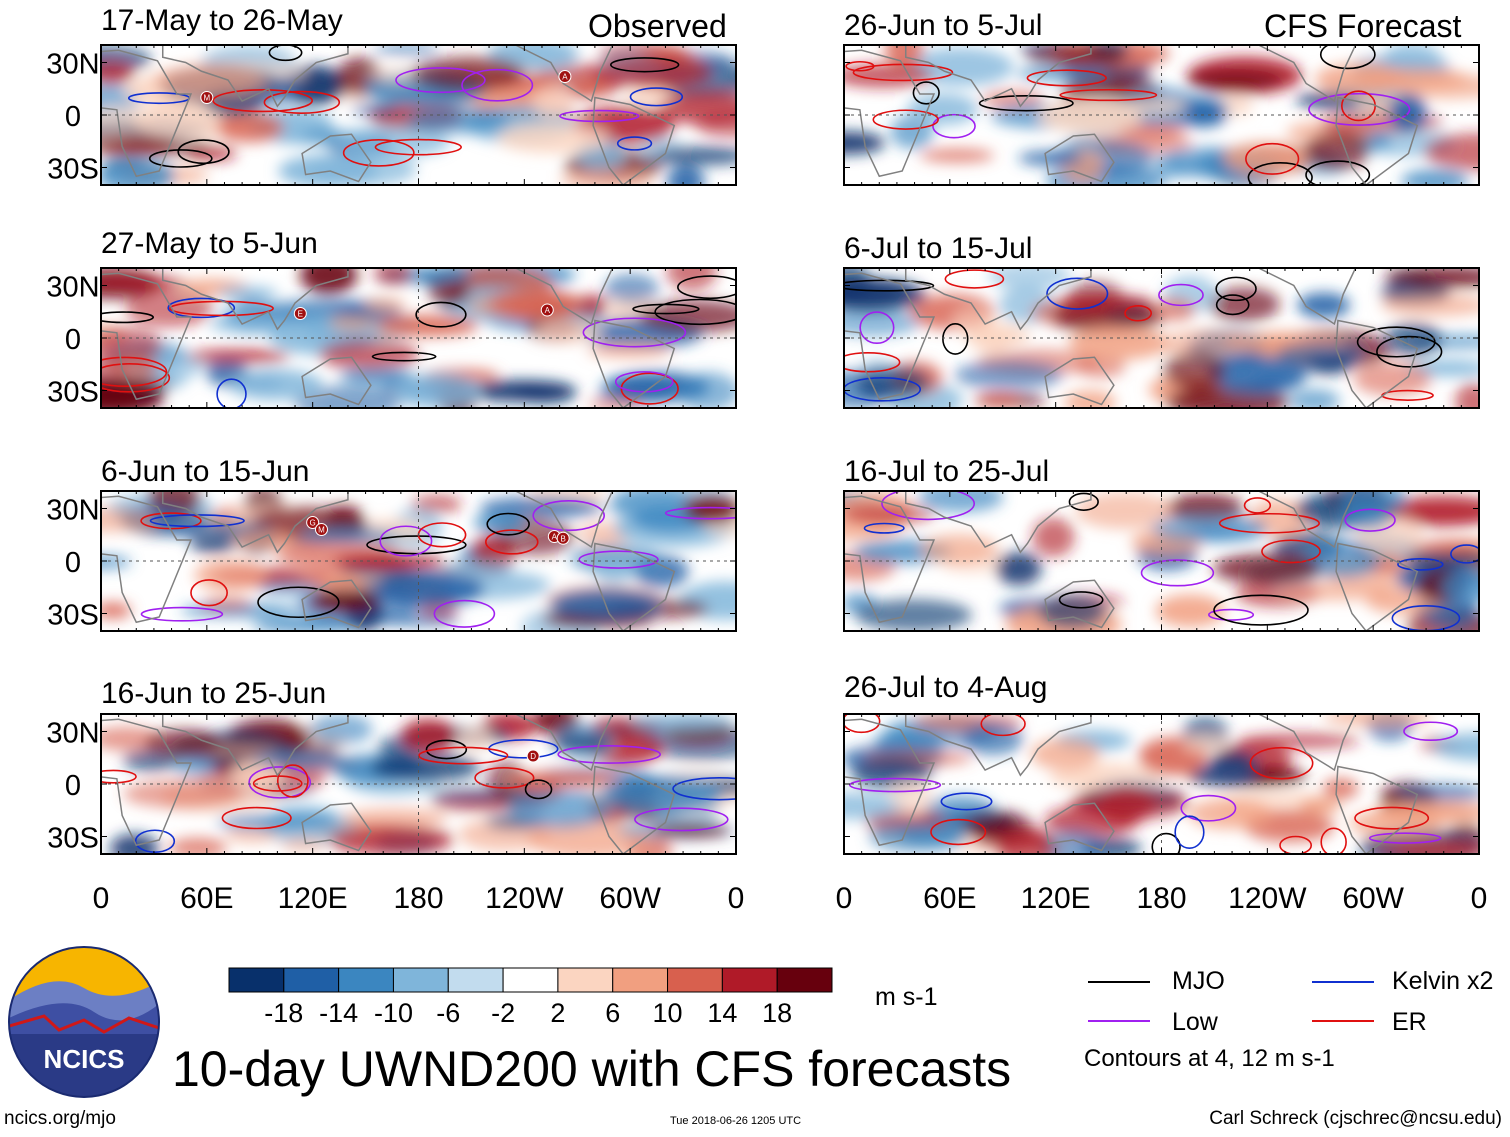  Describe the element at coordinates (1161, 561) in the screenshot. I see `map-panel` at that location.